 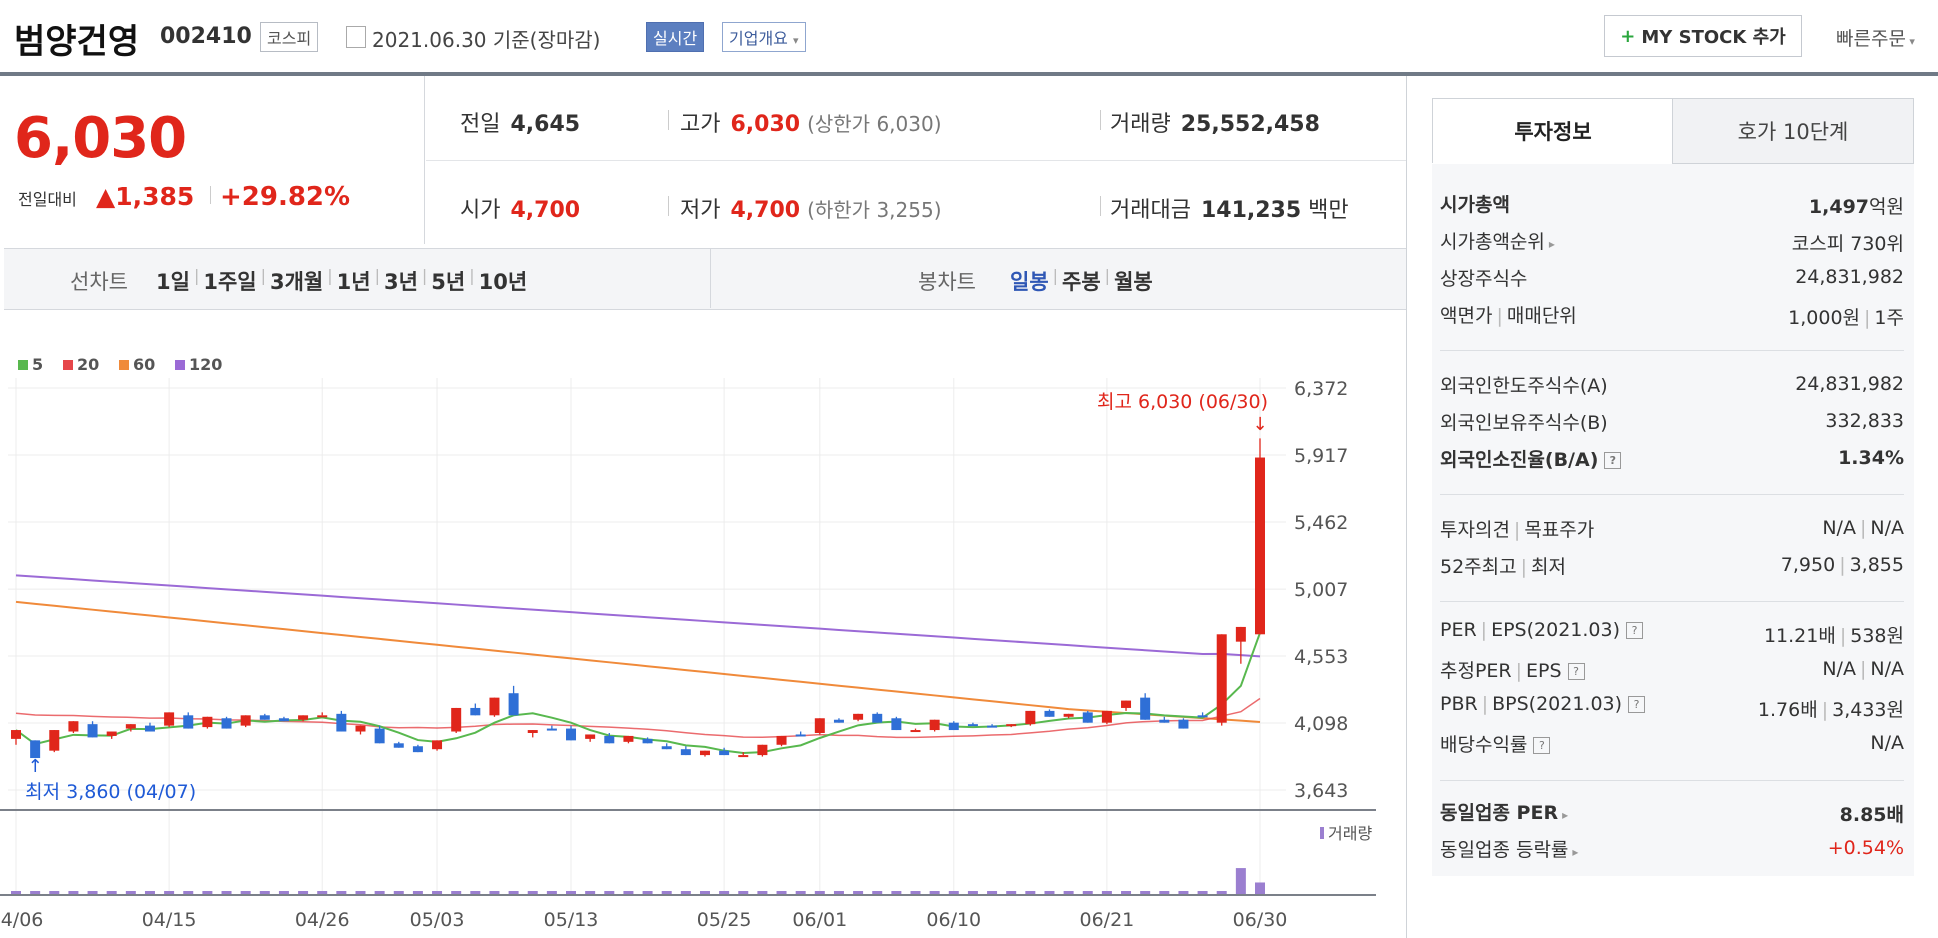 What do you see at coordinates (88, 364) in the screenshot?
I see `legend-label: 20` at bounding box center [88, 364].